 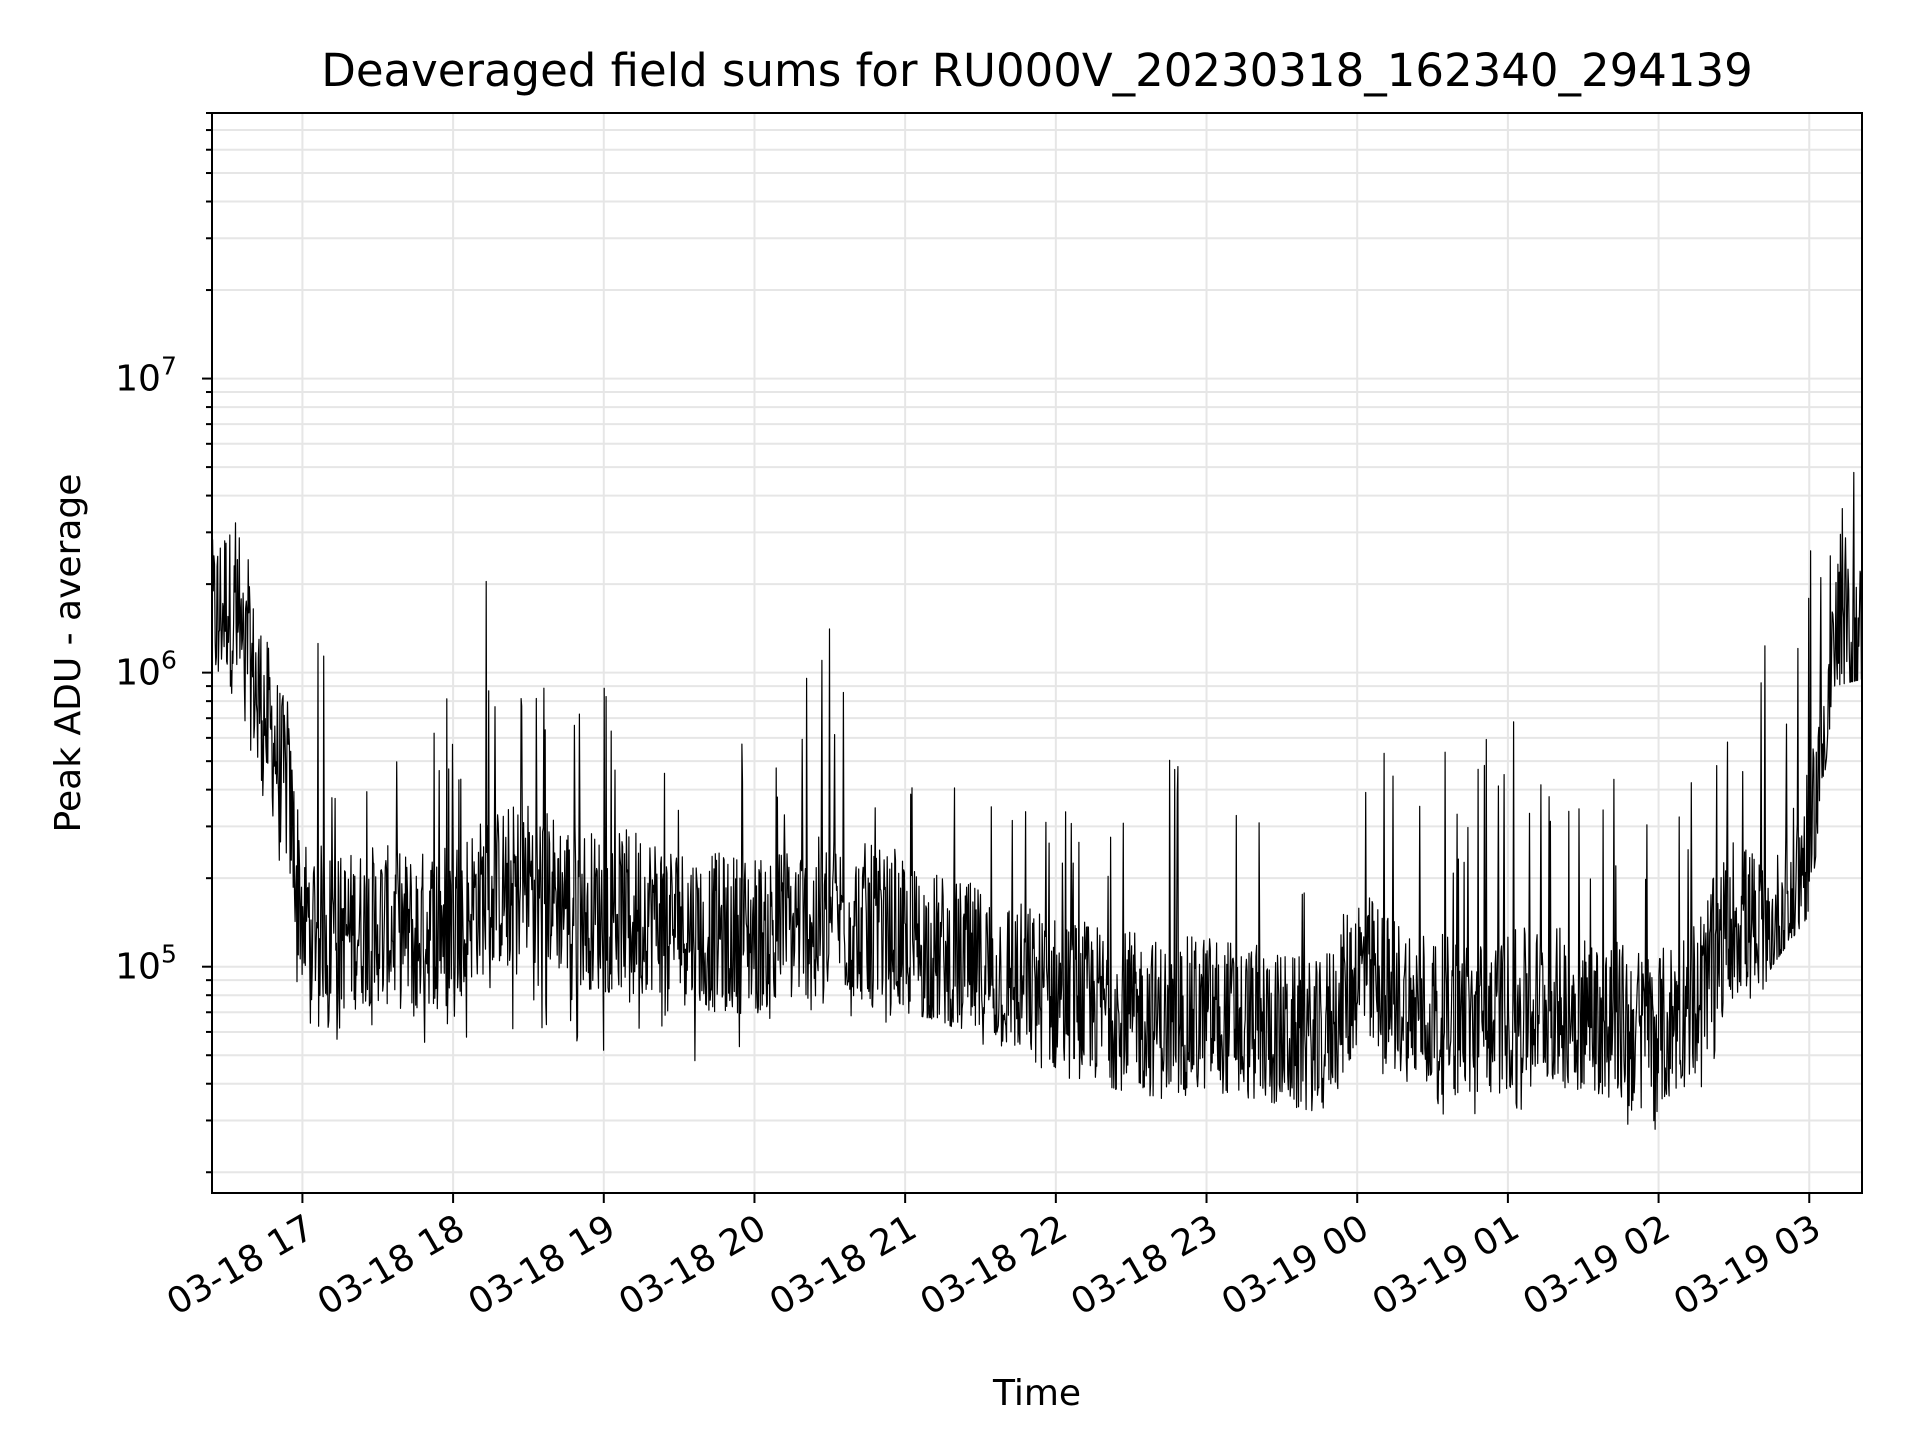 I want to click on y-tick-label: 10⁵, so click(x=146, y=964).